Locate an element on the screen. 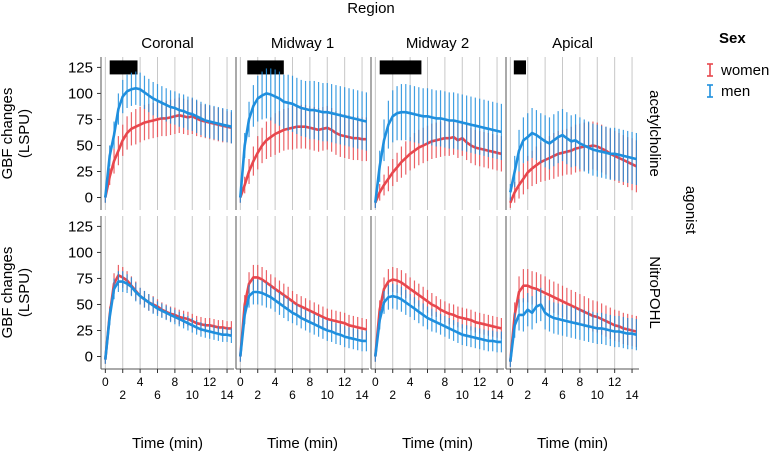 This screenshot has height=461, width=783. legend-label-men: men is located at coordinates (735, 91).